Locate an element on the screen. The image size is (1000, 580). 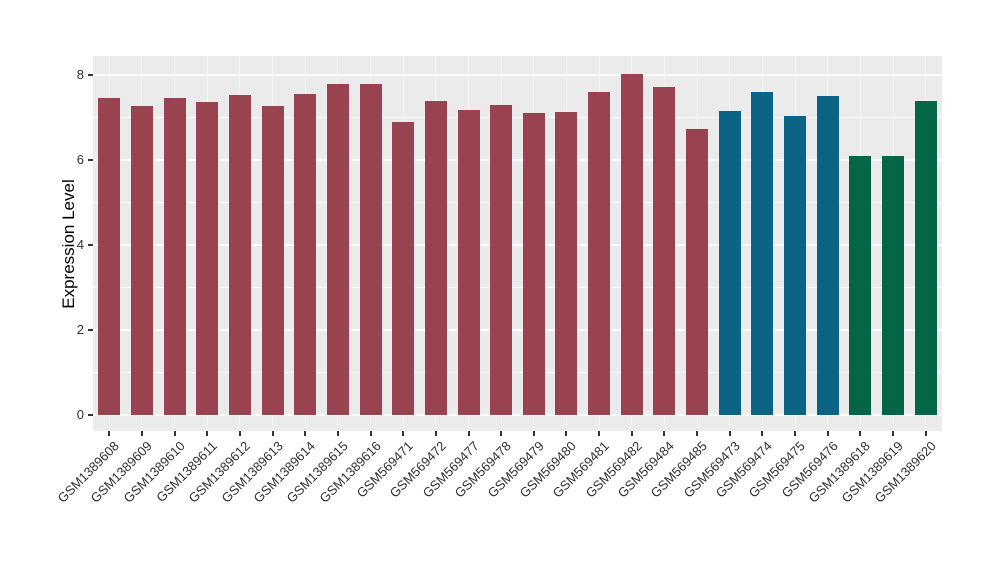
y-axis-tick-label: 8 is located at coordinates (80, 75).